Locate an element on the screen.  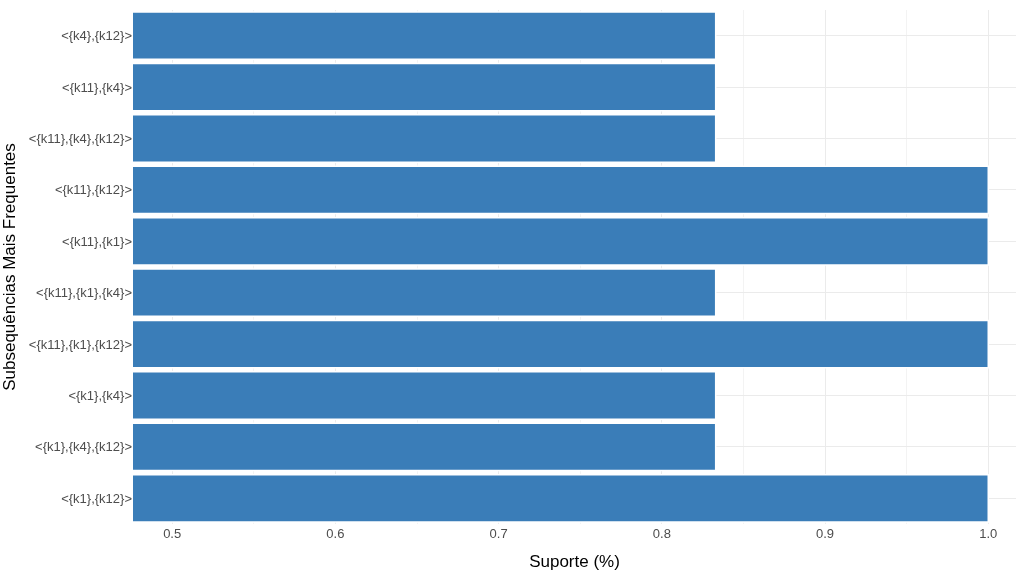
y-tick-label: <{k11},{k4},{k12}> is located at coordinates (80, 139).